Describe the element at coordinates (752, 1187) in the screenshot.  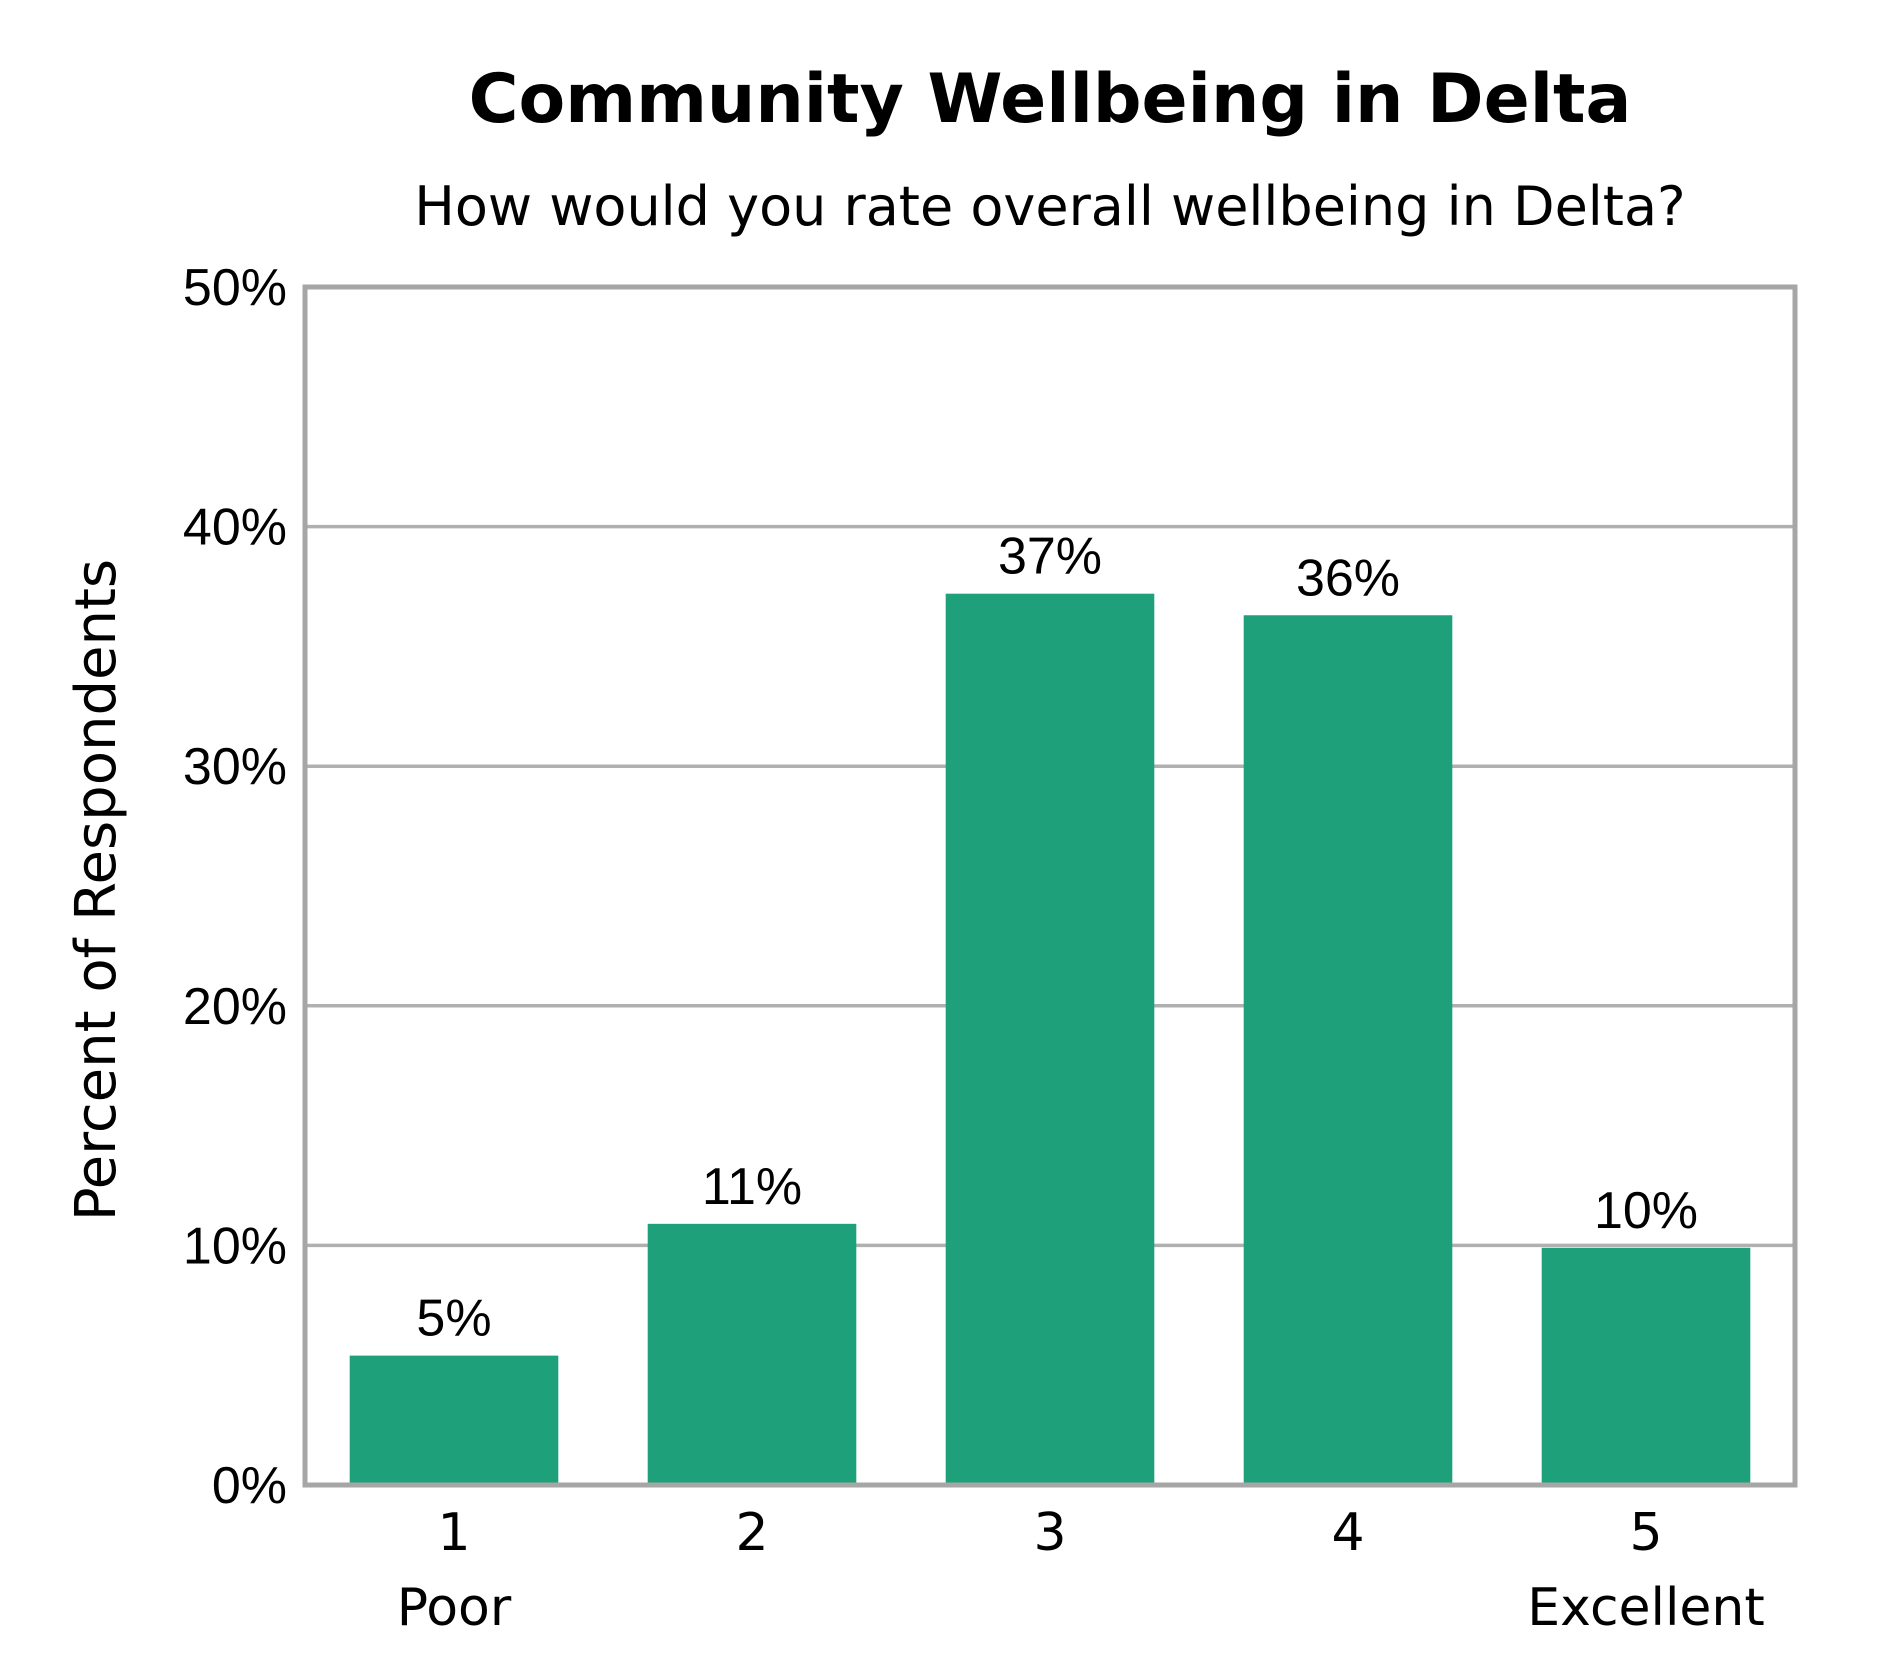
I see `data-label: 11%` at that location.